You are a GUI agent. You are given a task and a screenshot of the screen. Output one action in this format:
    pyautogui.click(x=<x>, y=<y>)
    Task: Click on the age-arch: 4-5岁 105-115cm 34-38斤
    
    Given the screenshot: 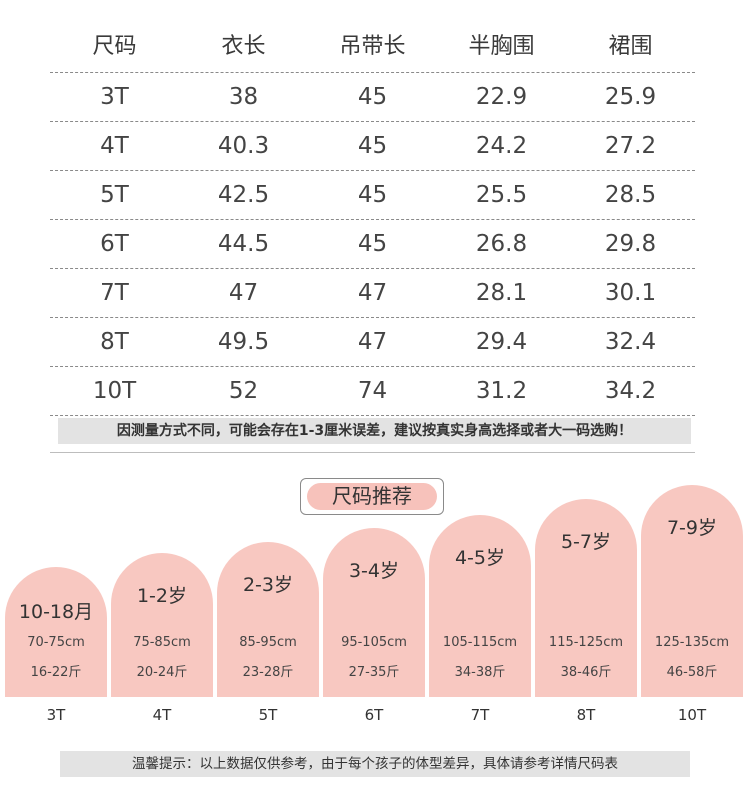 What is the action you would take?
    pyautogui.click(x=480, y=606)
    